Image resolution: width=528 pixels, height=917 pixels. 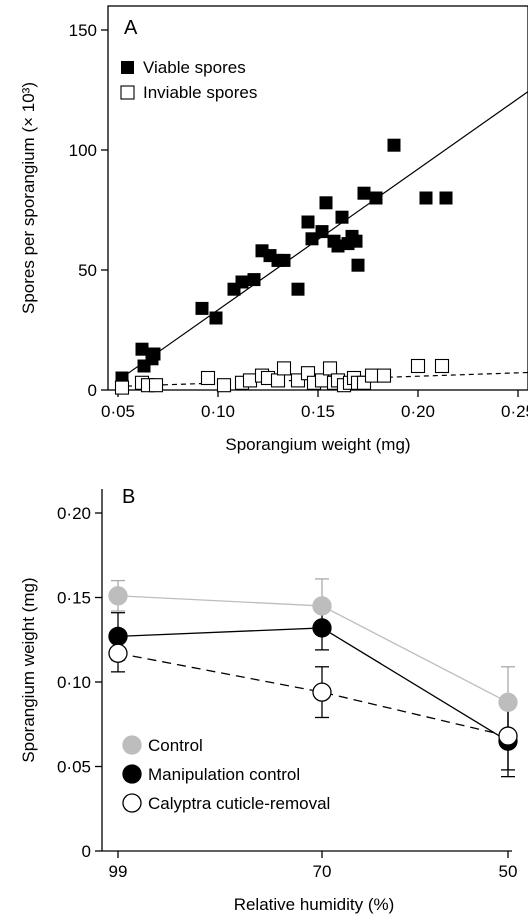 What do you see at coordinates (132, 774) in the screenshot?
I see `legend-marker-manipulation-control` at bounding box center [132, 774].